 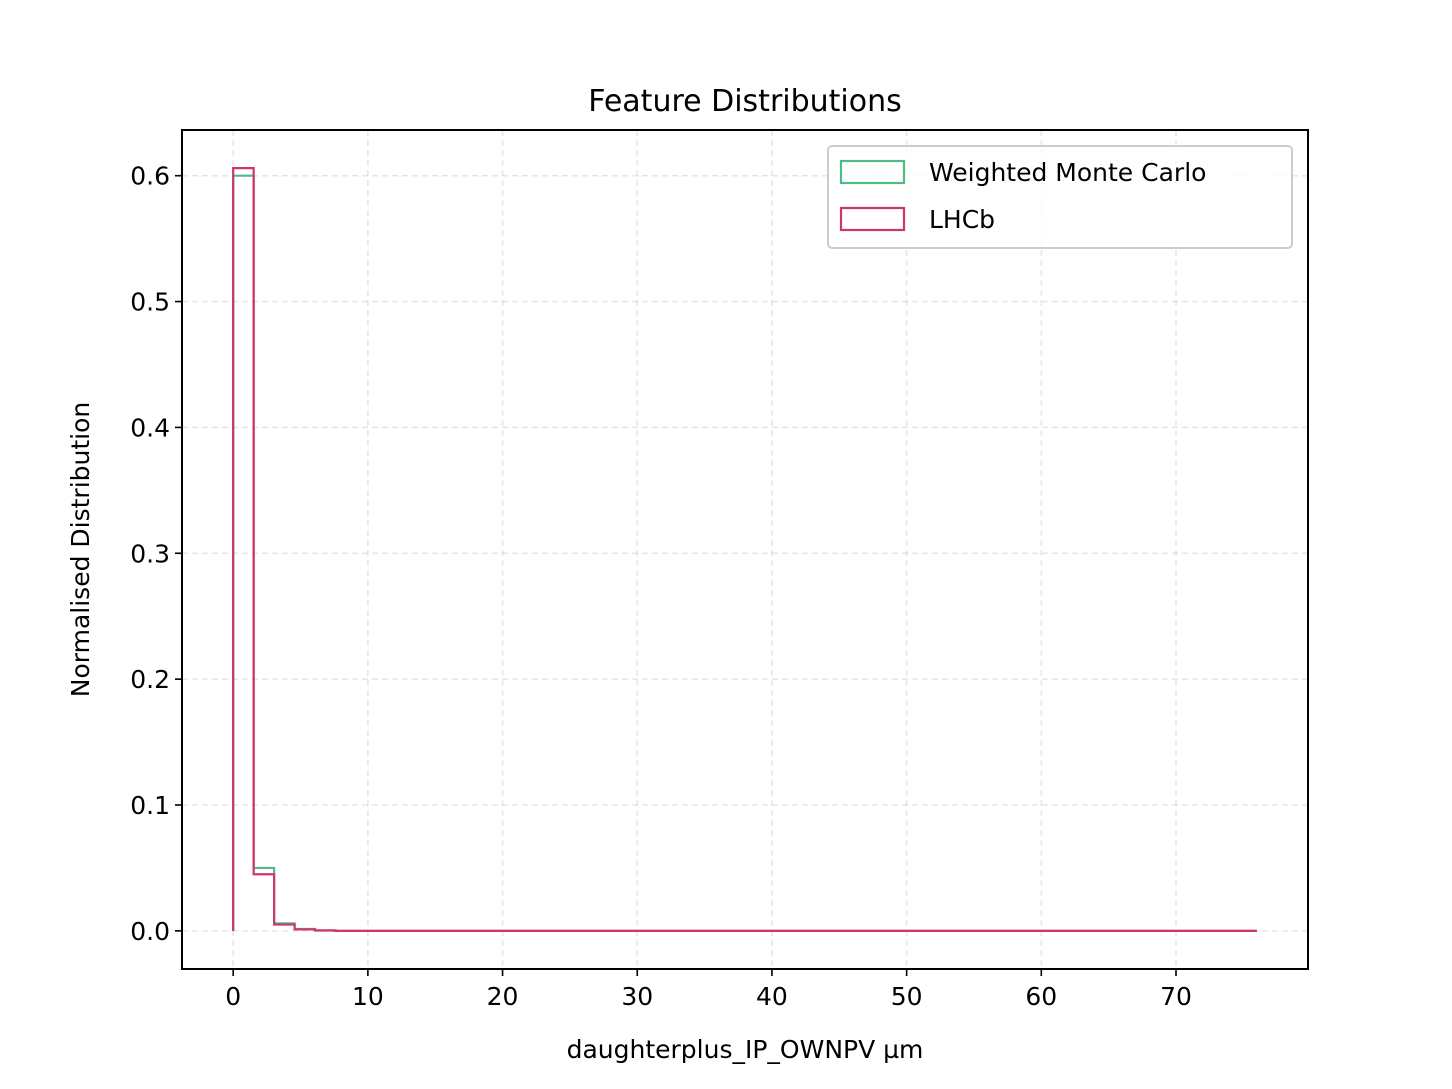 What do you see at coordinates (368, 996) in the screenshot?
I see `x-tick-label: 10` at bounding box center [368, 996].